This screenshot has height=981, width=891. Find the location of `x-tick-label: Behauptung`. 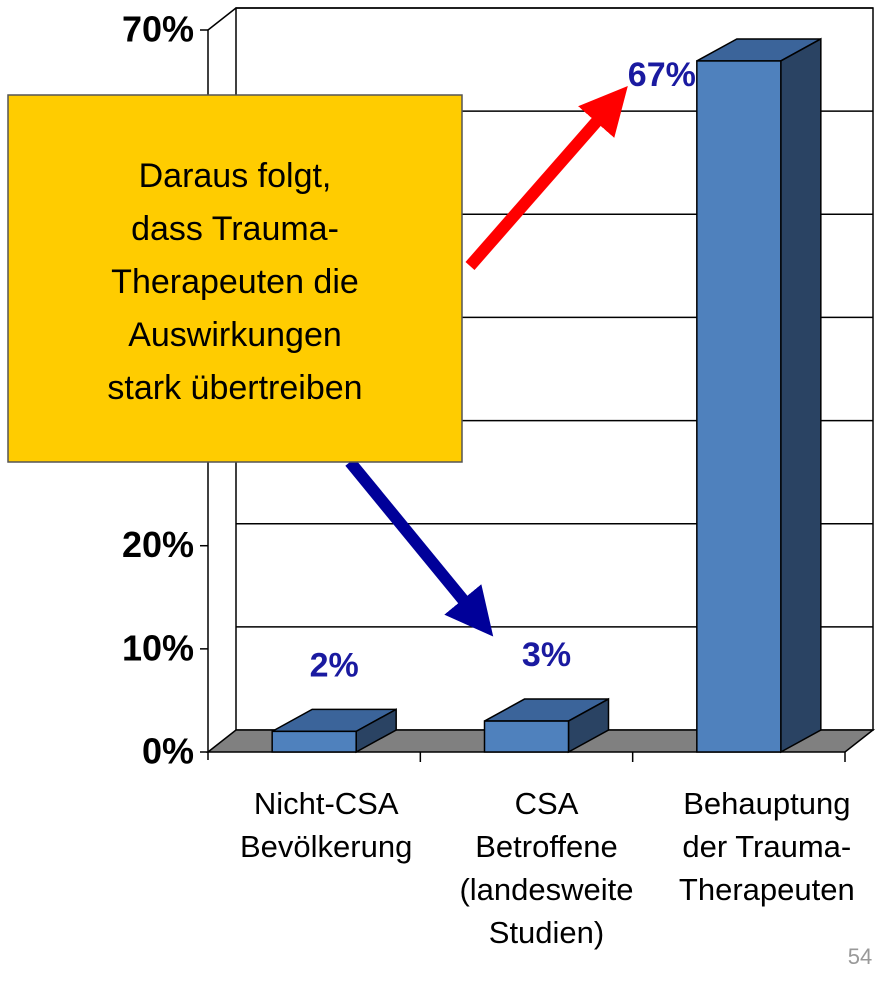

x-tick-label: Behauptung is located at coordinates (766, 803).